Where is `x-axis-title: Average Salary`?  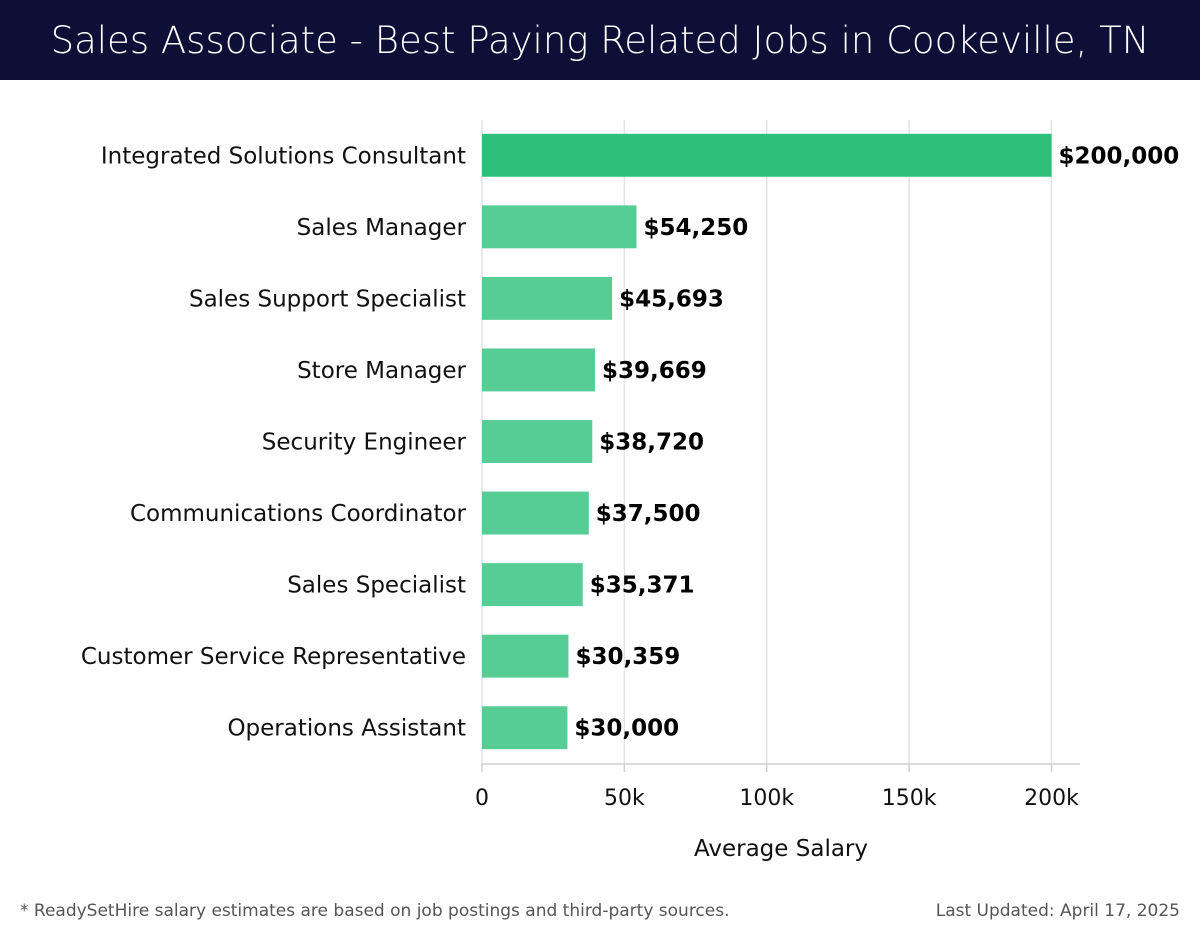 x-axis-title: Average Salary is located at coordinates (781, 849).